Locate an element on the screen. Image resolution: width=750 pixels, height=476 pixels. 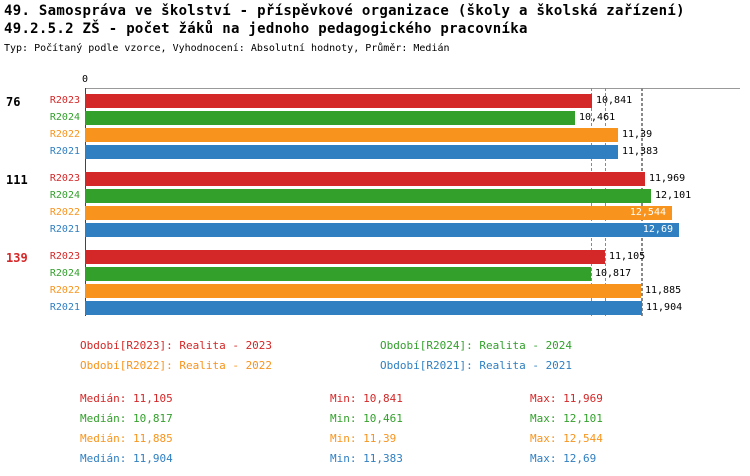
legend-item-R2021: Období[R2021]: Realita - 2021 is located at coordinates (476, 365).